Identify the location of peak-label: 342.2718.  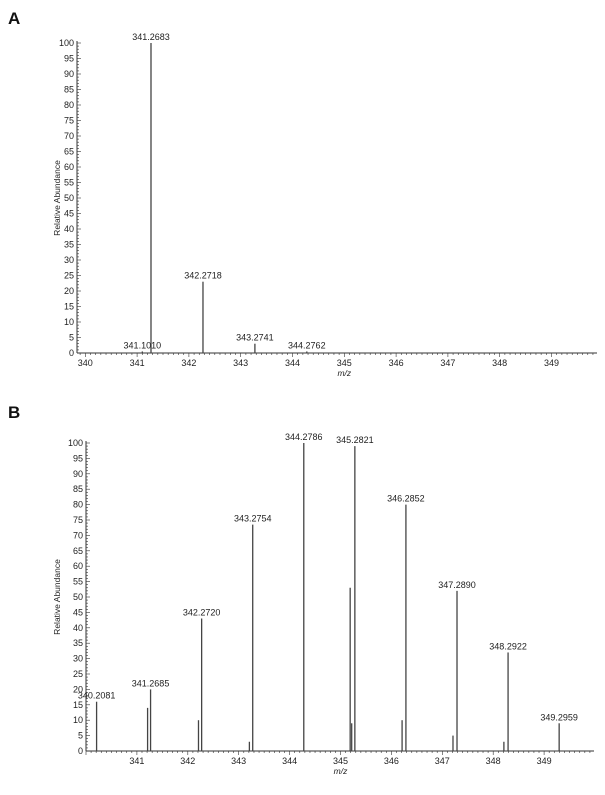
(203, 276).